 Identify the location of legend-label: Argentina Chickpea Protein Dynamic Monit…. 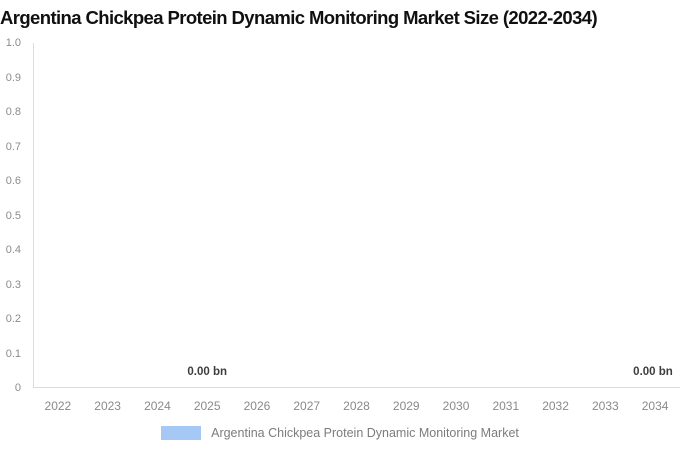
(365, 433).